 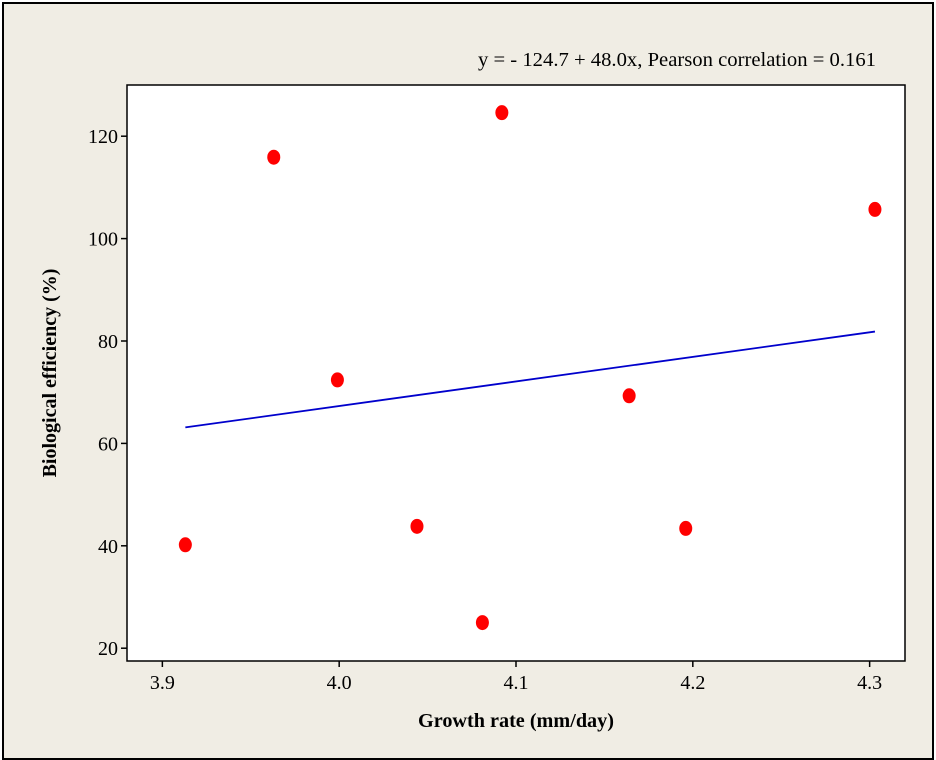 What do you see at coordinates (108, 342) in the screenshot?
I see `y-tick-label: 80` at bounding box center [108, 342].